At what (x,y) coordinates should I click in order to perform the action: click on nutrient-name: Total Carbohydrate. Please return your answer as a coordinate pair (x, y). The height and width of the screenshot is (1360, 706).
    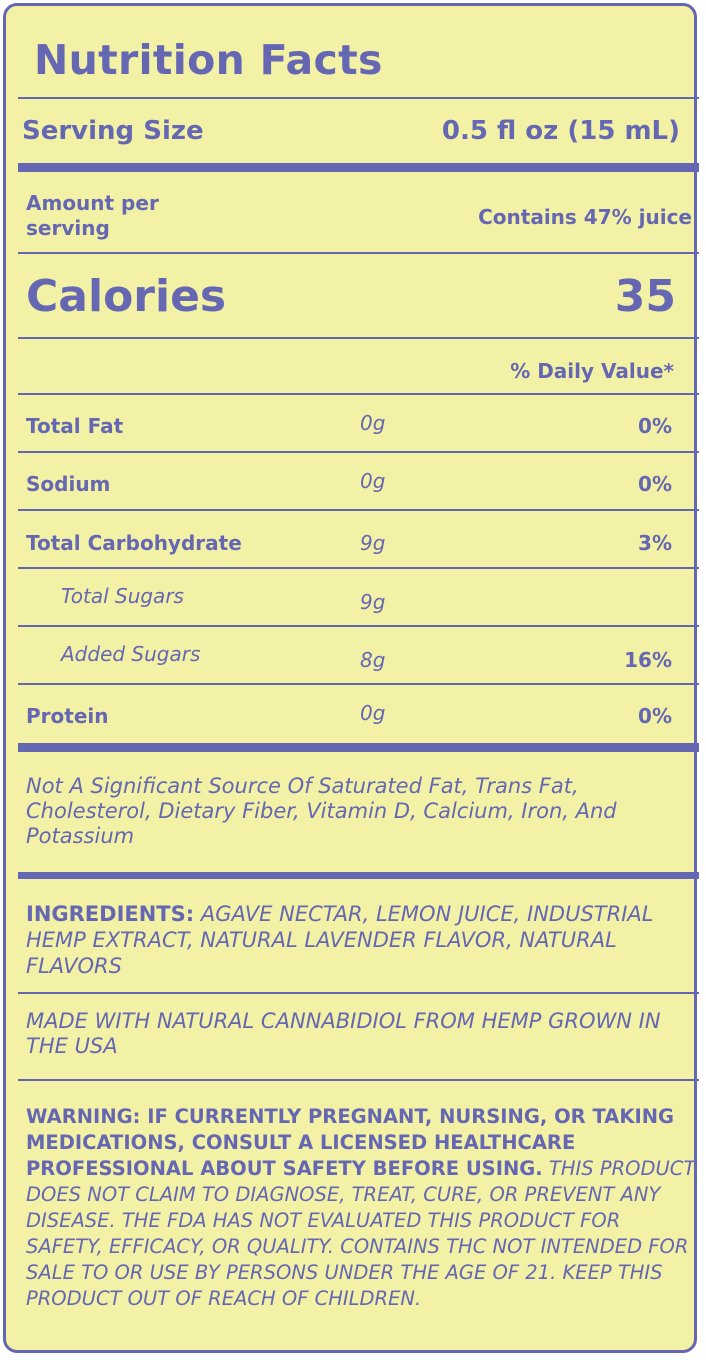
    Looking at the image, I should click on (134, 543).